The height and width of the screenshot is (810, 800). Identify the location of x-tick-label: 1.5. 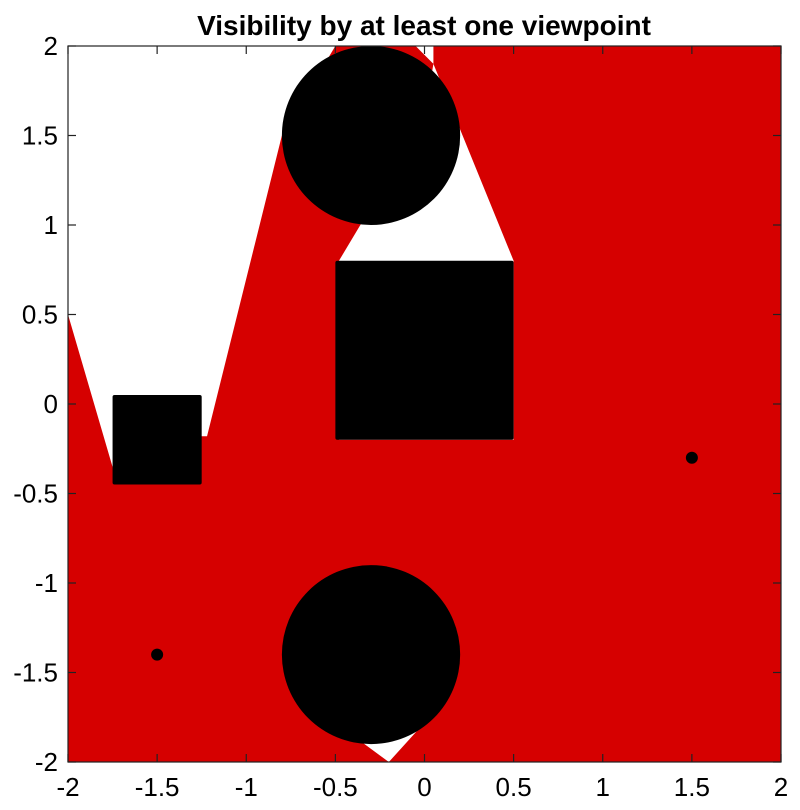
(692, 787).